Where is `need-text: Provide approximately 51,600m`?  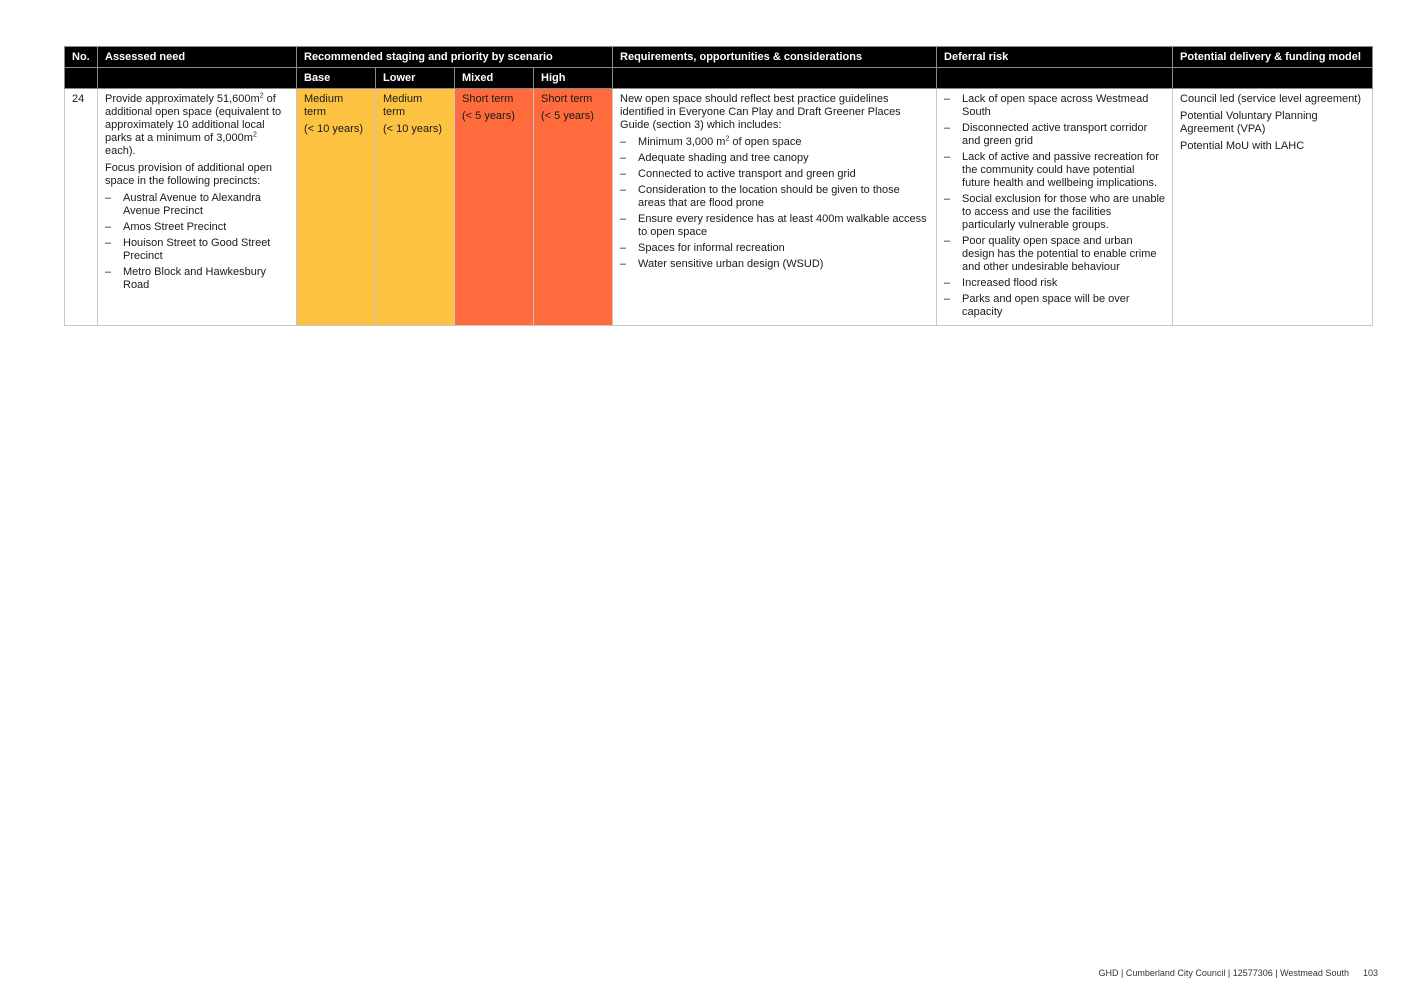
need-text: Provide approximately 51,600m is located at coordinates (182, 99).